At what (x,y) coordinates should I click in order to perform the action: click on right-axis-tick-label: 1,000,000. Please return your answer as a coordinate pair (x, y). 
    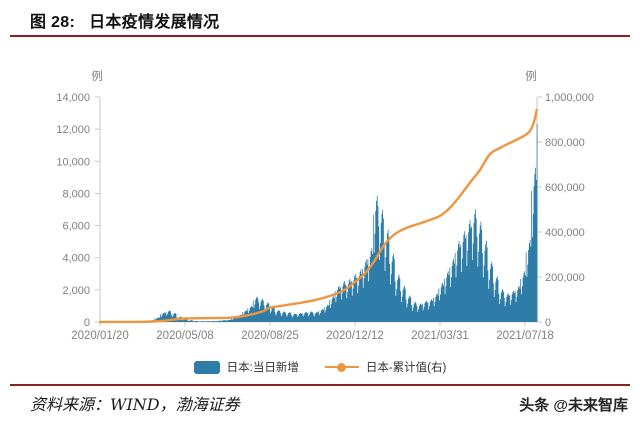
    Looking at the image, I should click on (569, 98).